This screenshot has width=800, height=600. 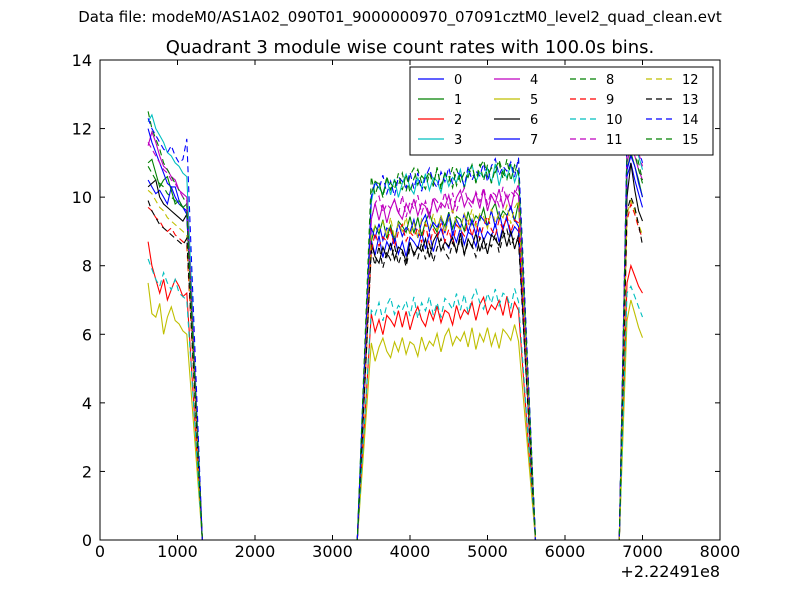 I want to click on y-tick-label: 4, so click(x=87, y=403).